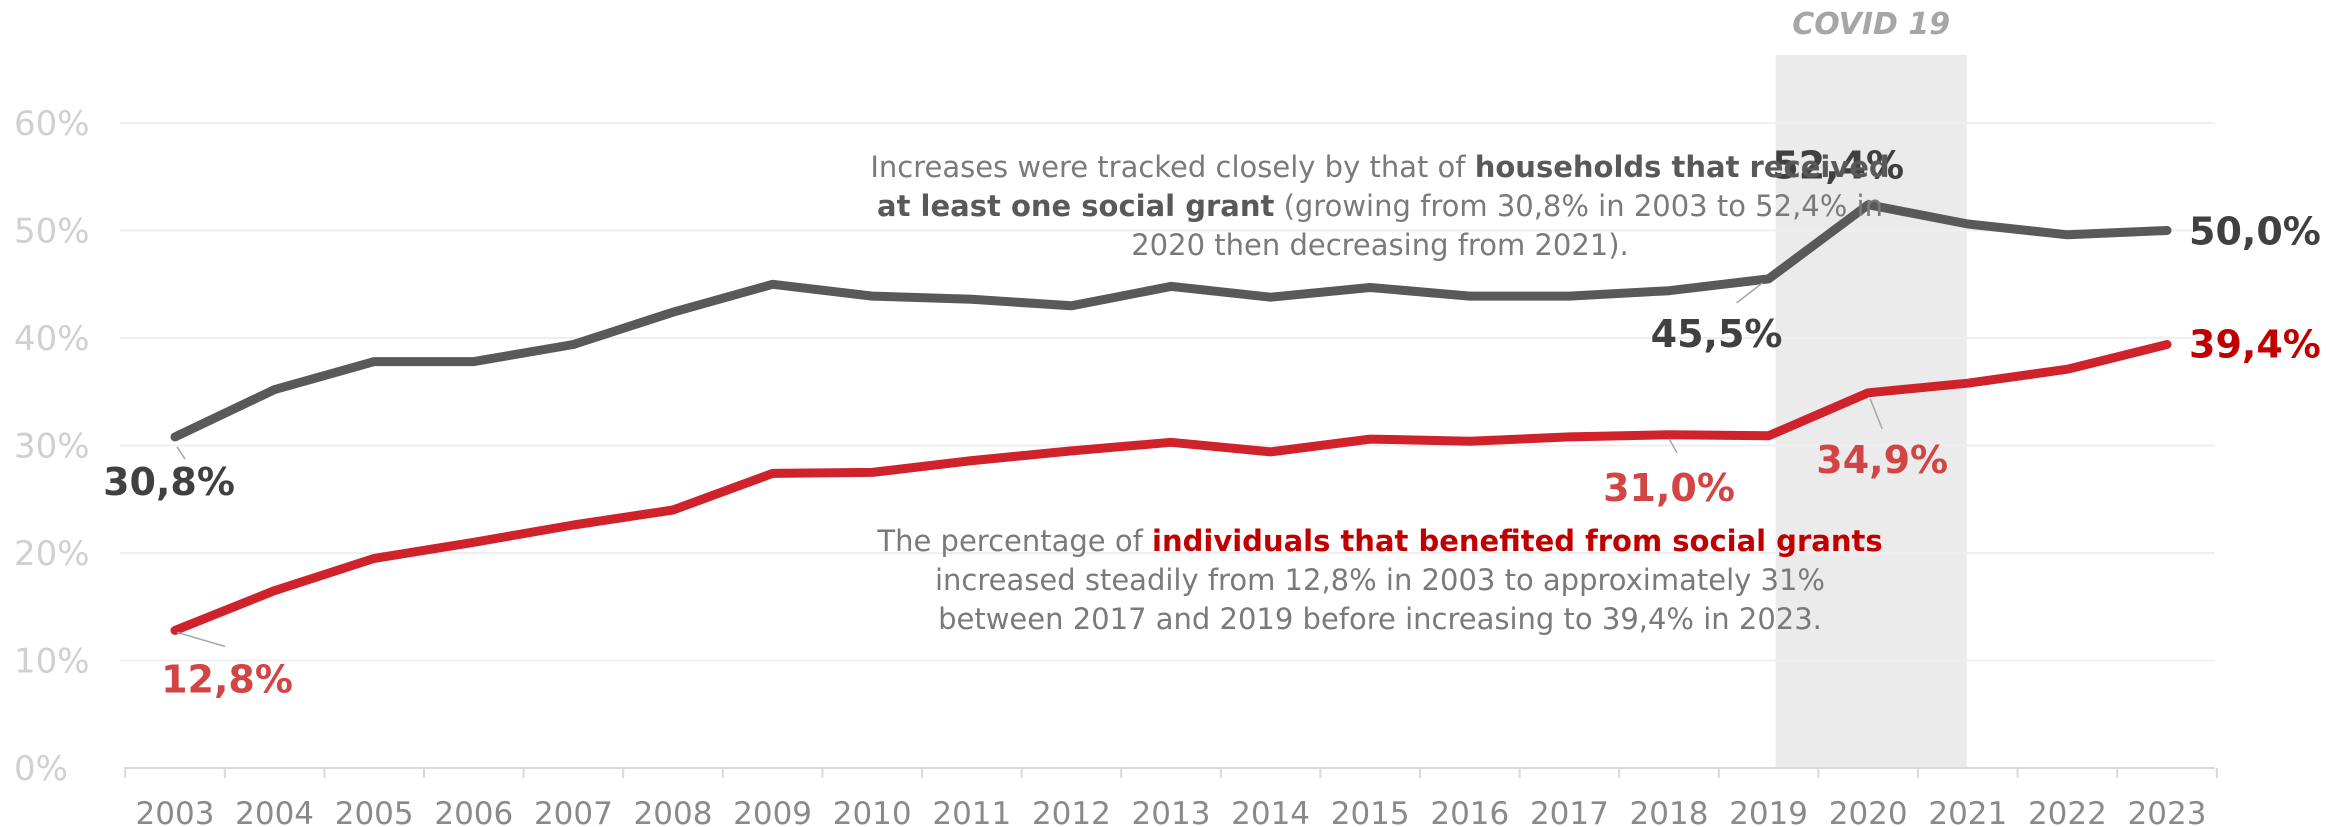 This screenshot has height=827, width=2326. What do you see at coordinates (2067, 811) in the screenshot?
I see `x-tick-label: 2022` at bounding box center [2067, 811].